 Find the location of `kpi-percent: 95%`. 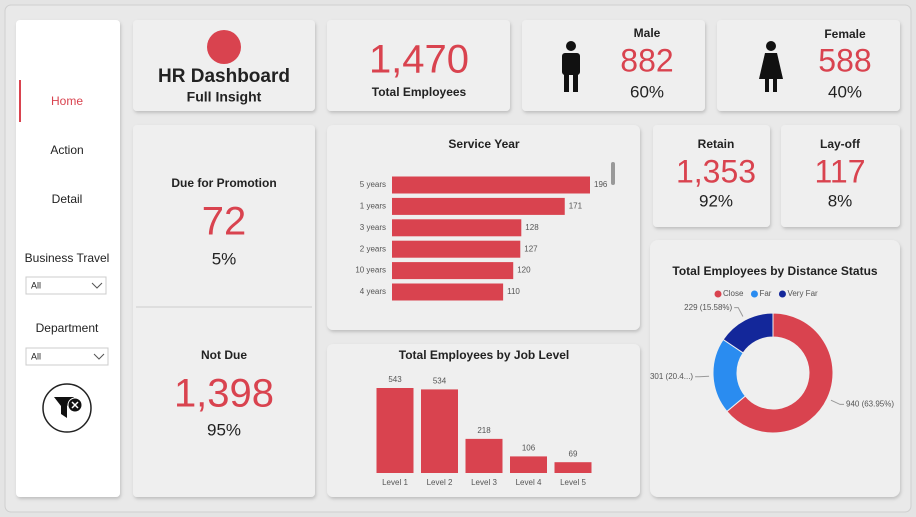

kpi-percent: 95% is located at coordinates (224, 429).